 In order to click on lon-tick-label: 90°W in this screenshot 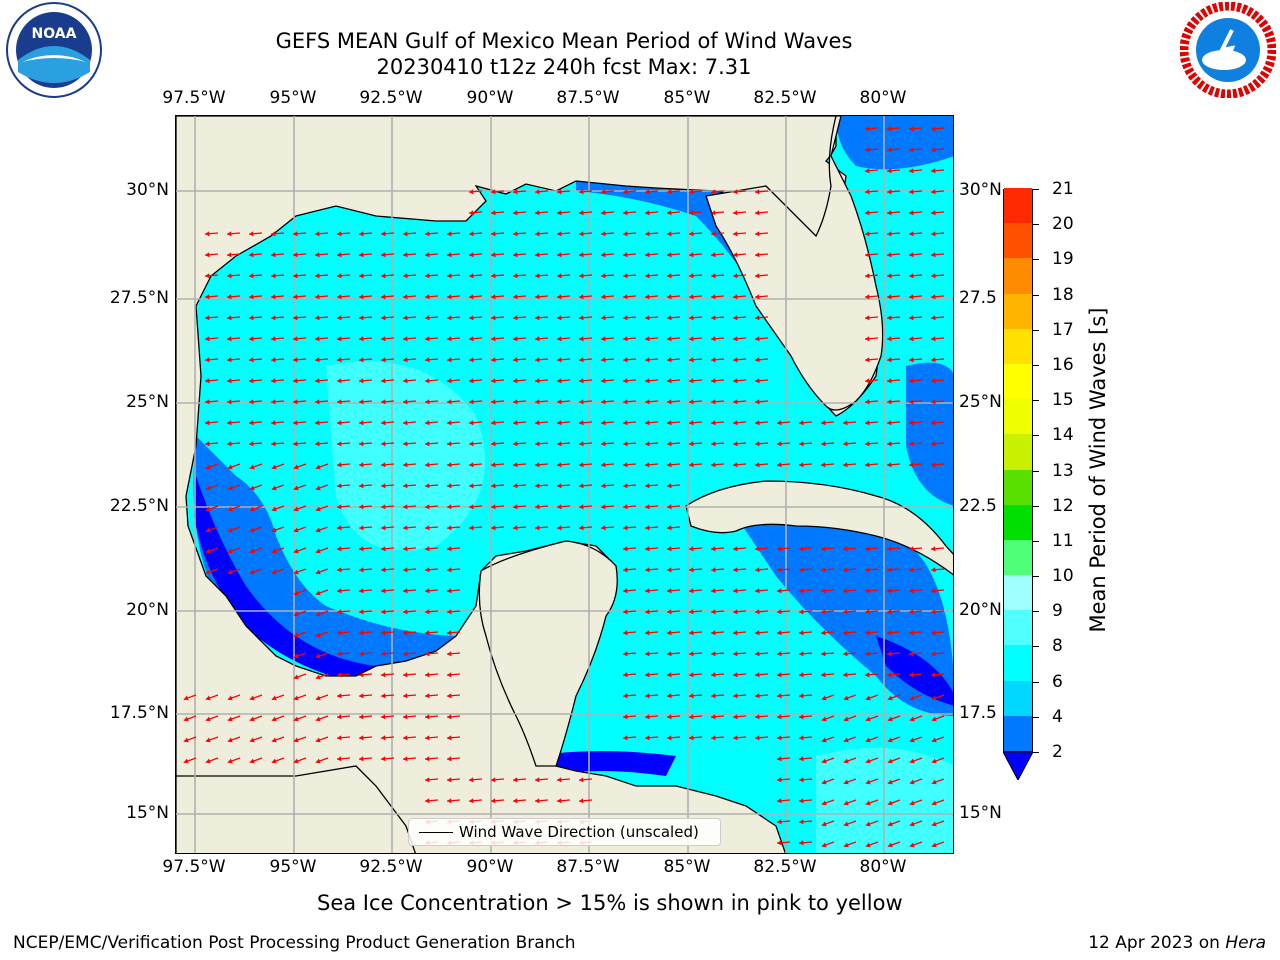, I will do `click(490, 98)`.